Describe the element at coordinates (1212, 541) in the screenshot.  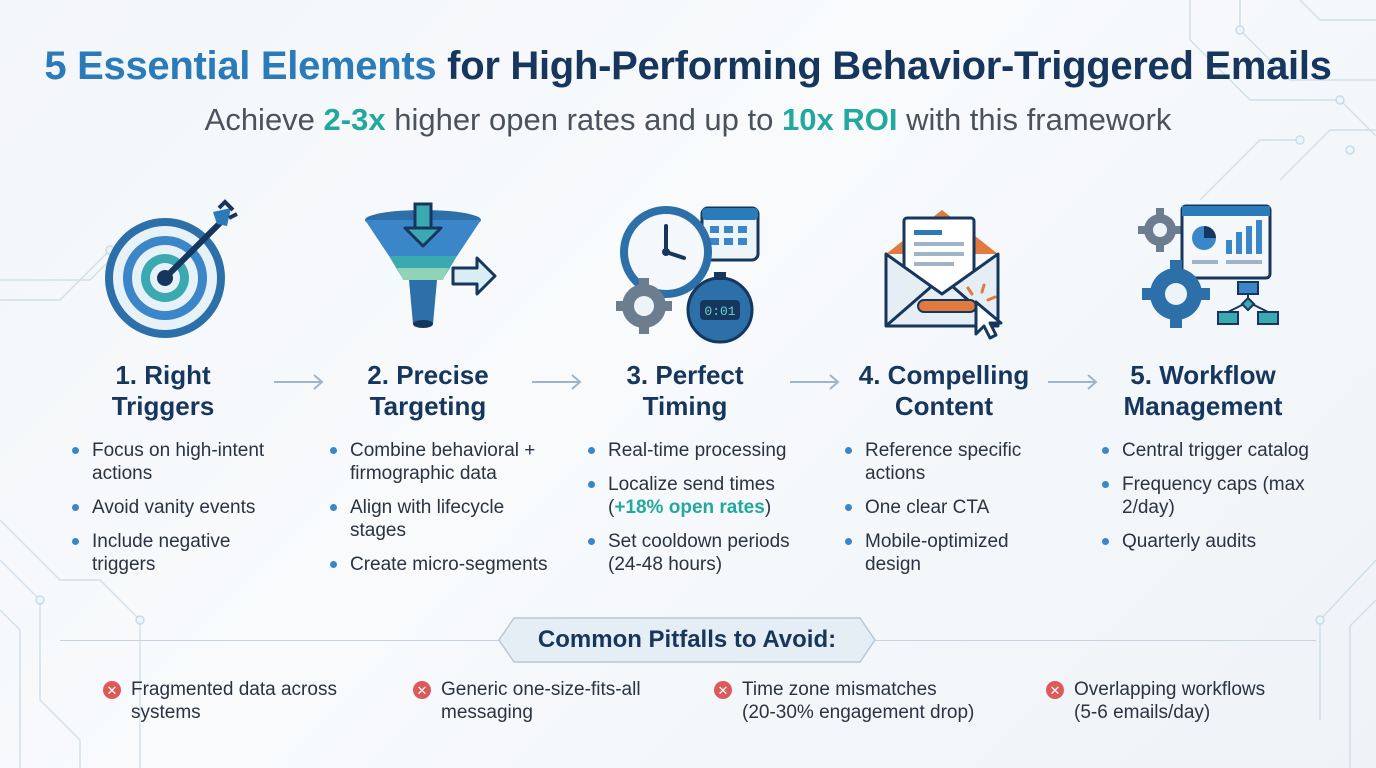
I see `list-item: Quarterly audits` at that location.